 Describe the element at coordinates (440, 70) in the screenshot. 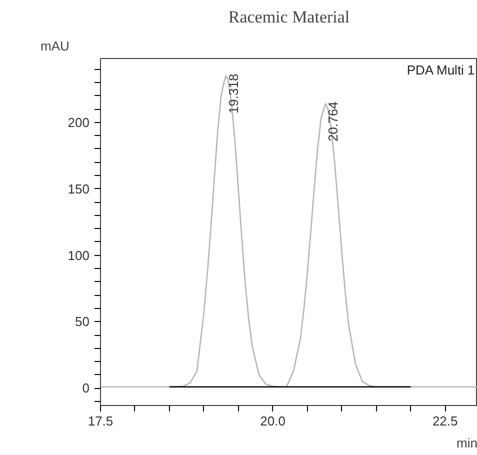

I see `annotation: PDA Multi 1` at that location.